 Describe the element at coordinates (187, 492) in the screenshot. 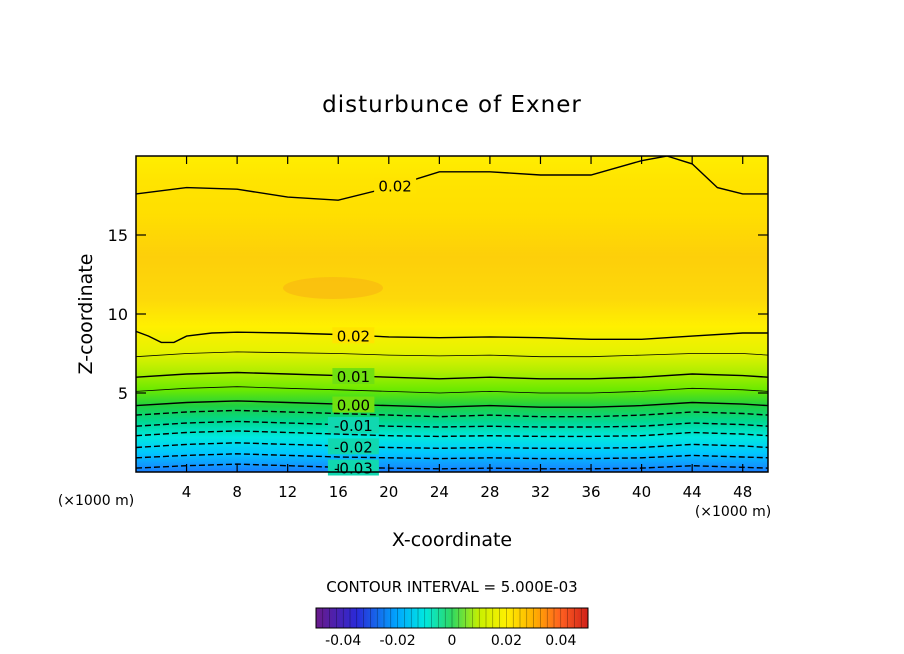

I see `x-tick-label: 4` at that location.